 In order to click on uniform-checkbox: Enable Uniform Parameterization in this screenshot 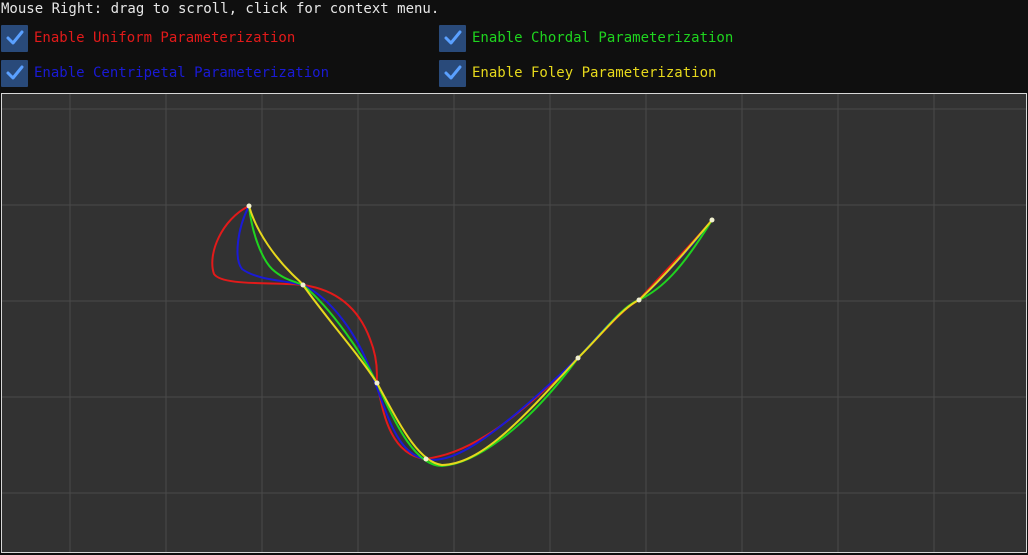, I will do `click(148, 38)`.